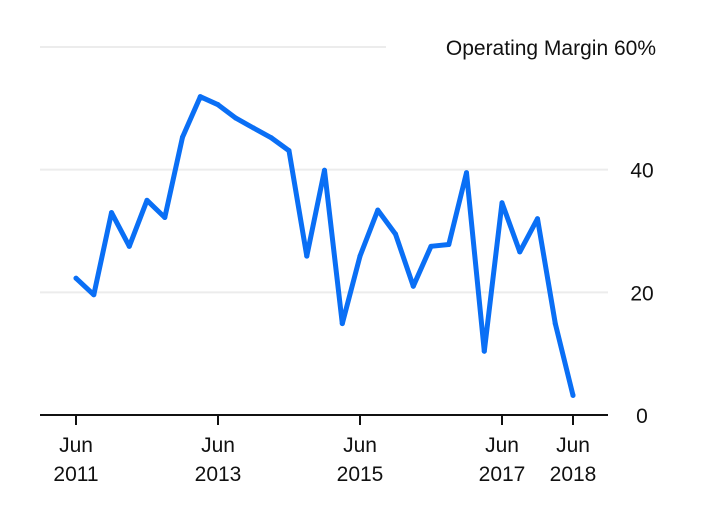  I want to click on y-axis-ticks: 0 20 40, so click(641, 294).